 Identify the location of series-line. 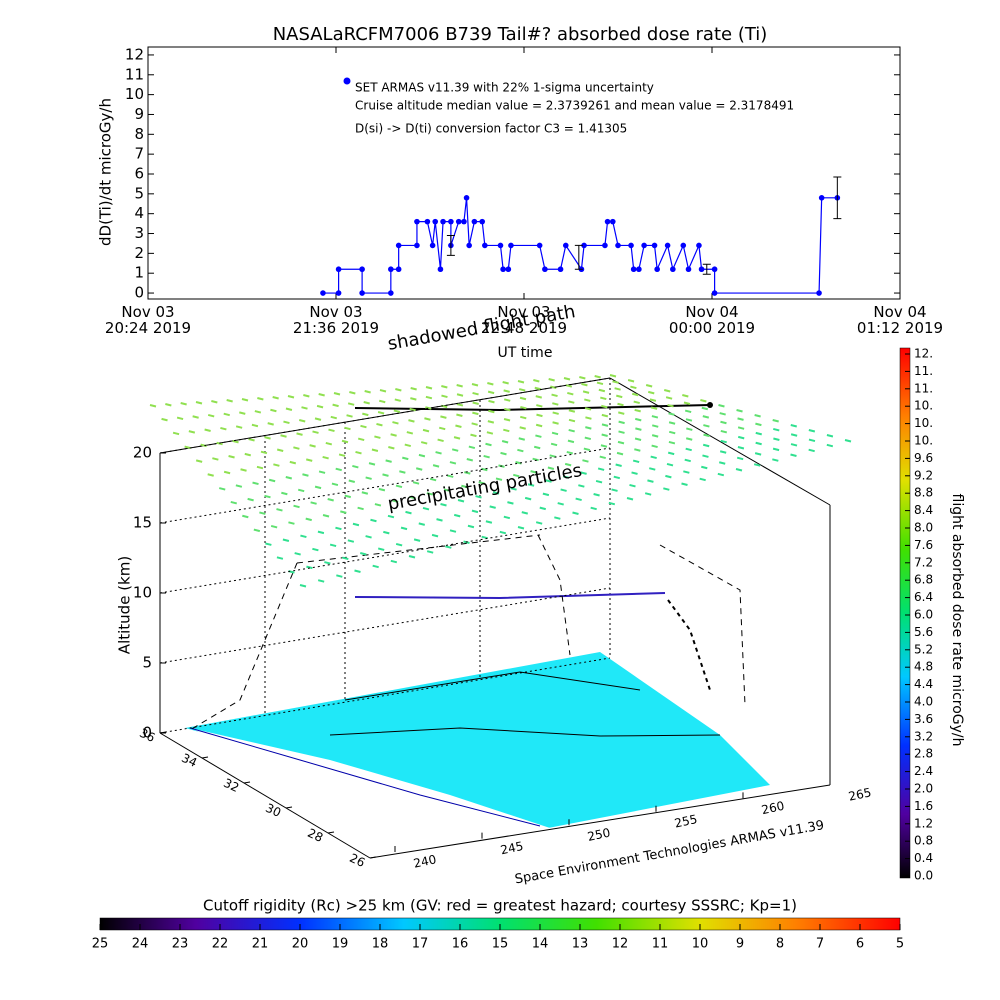
(580, 245).